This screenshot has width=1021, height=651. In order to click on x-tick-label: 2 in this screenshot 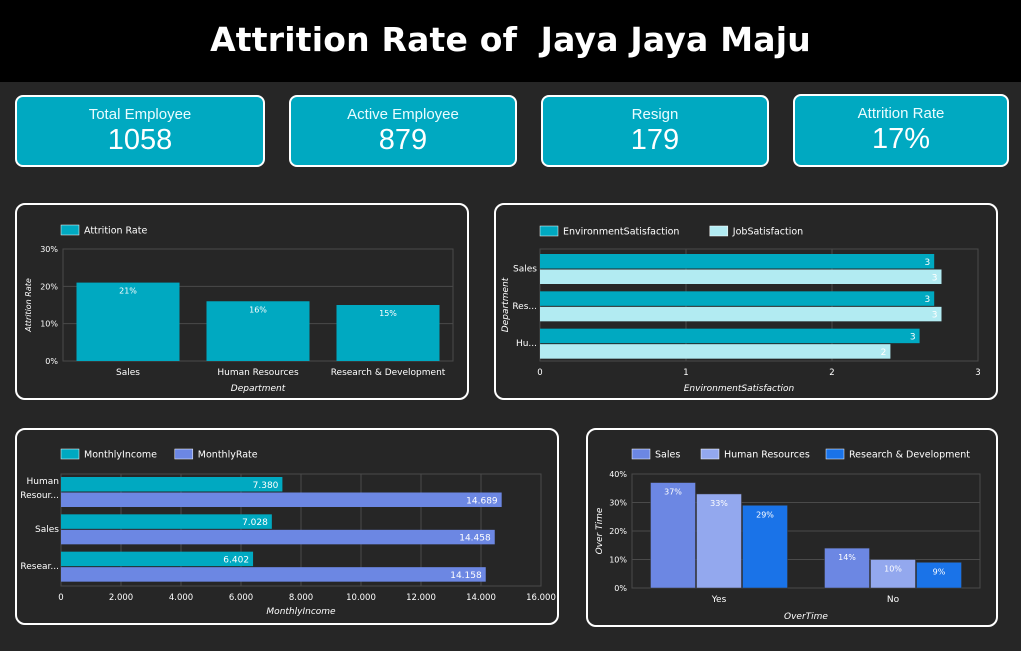, I will do `click(831, 373)`.